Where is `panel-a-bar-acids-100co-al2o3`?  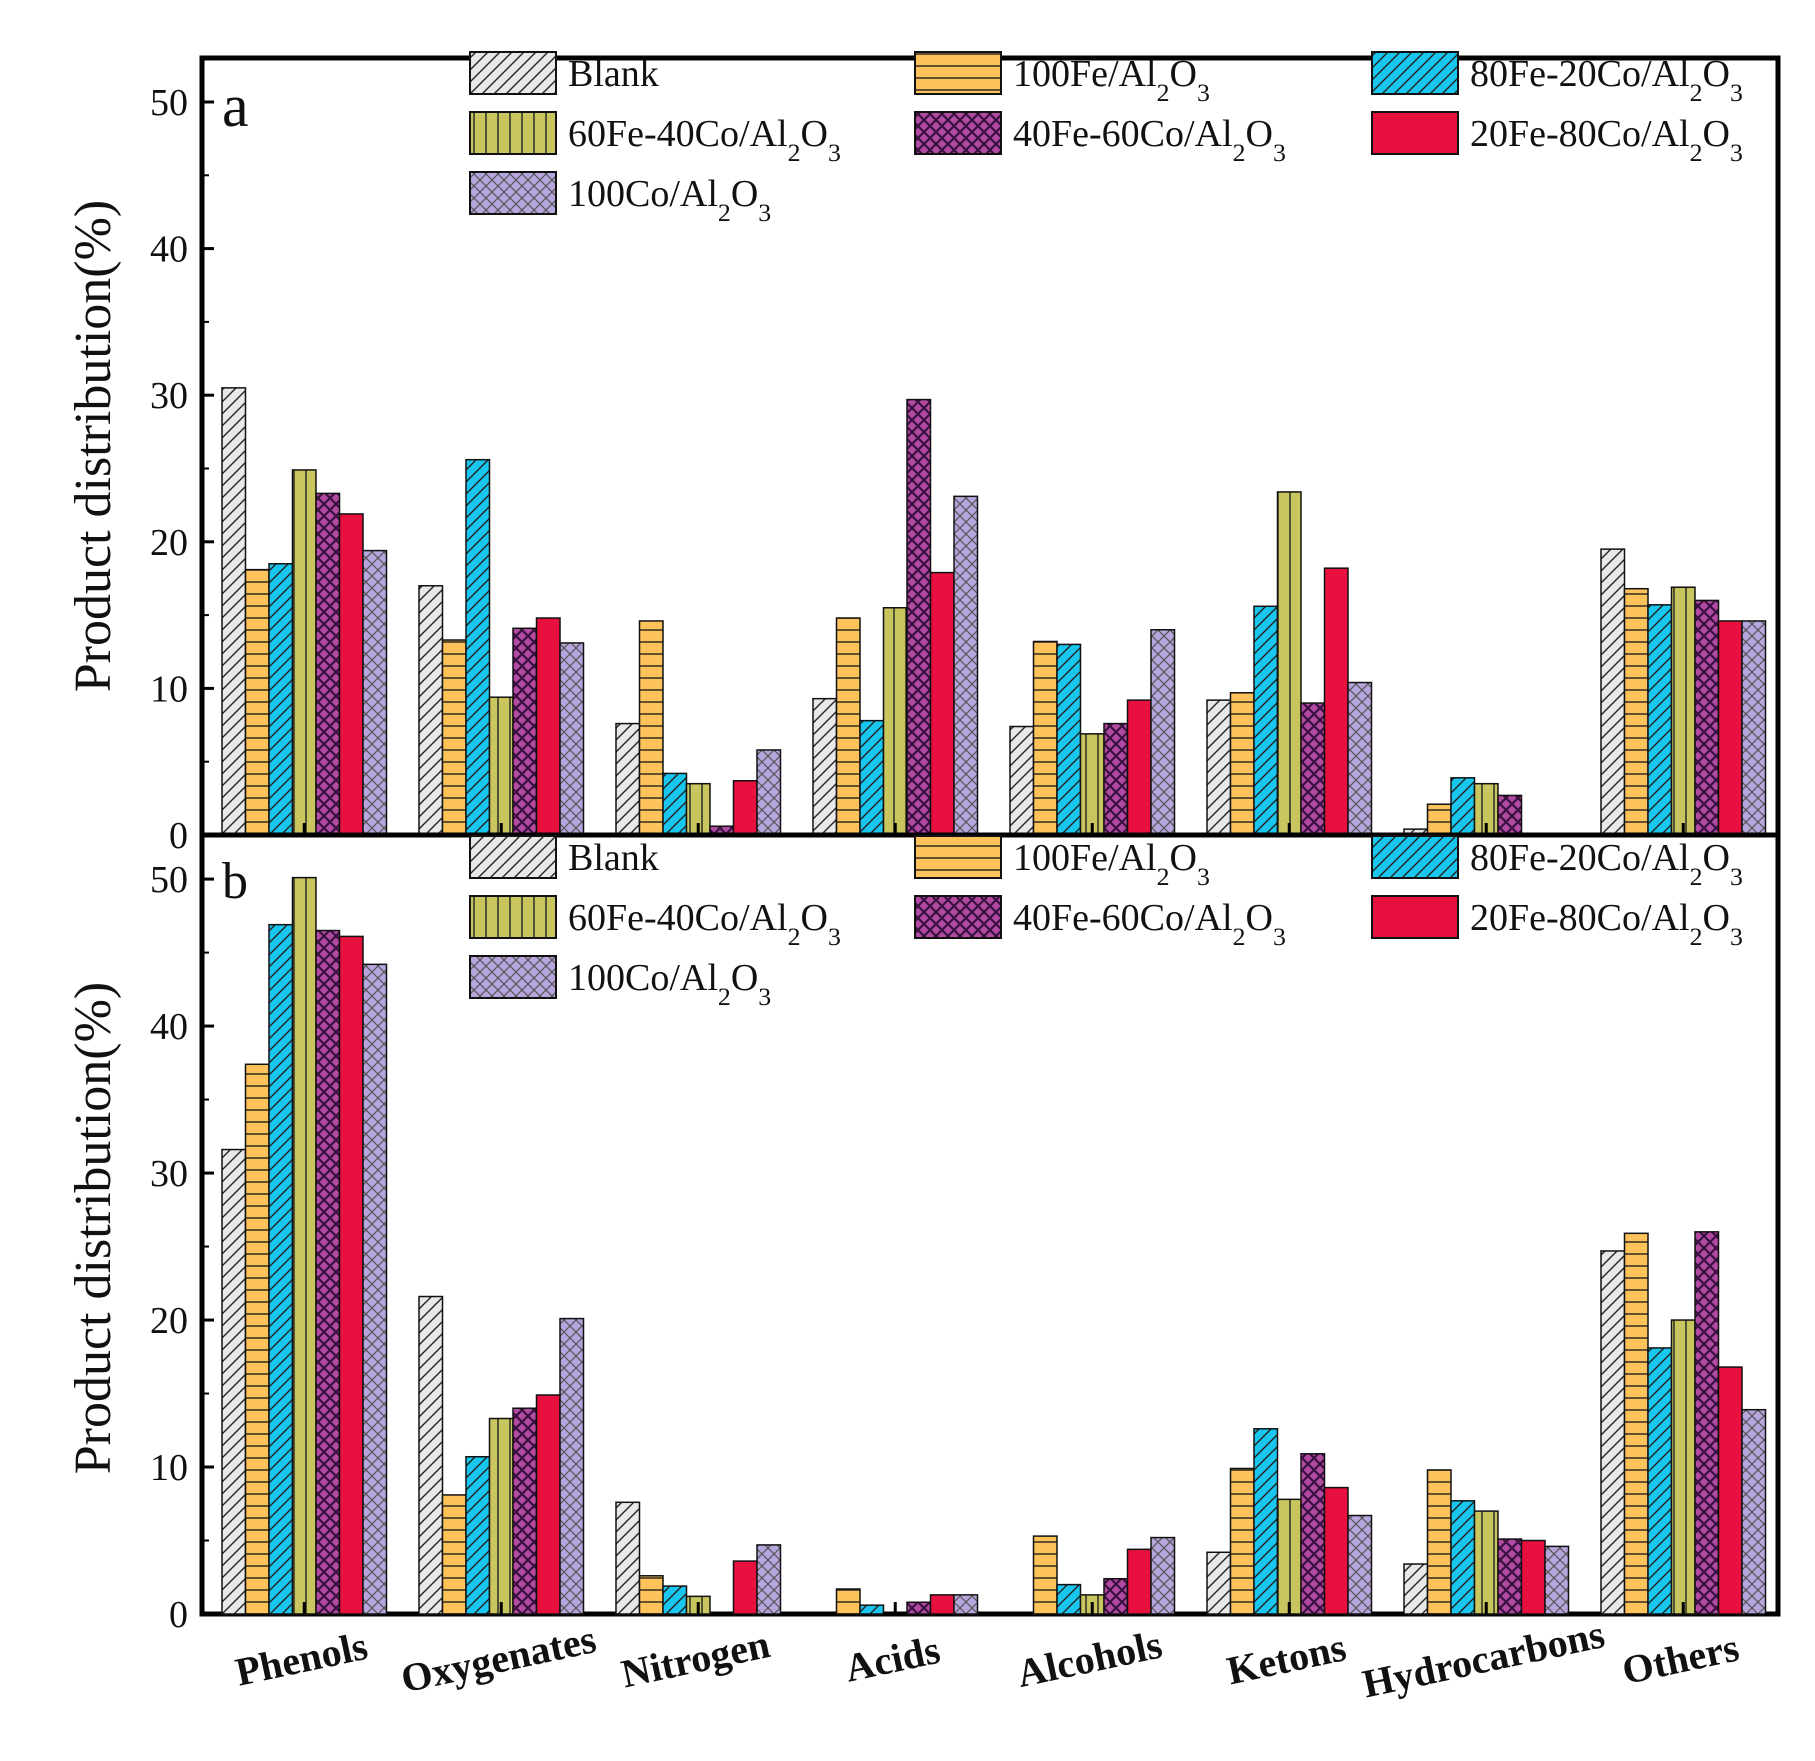
panel-a-bar-acids-100co-al2o3 is located at coordinates (966, 665).